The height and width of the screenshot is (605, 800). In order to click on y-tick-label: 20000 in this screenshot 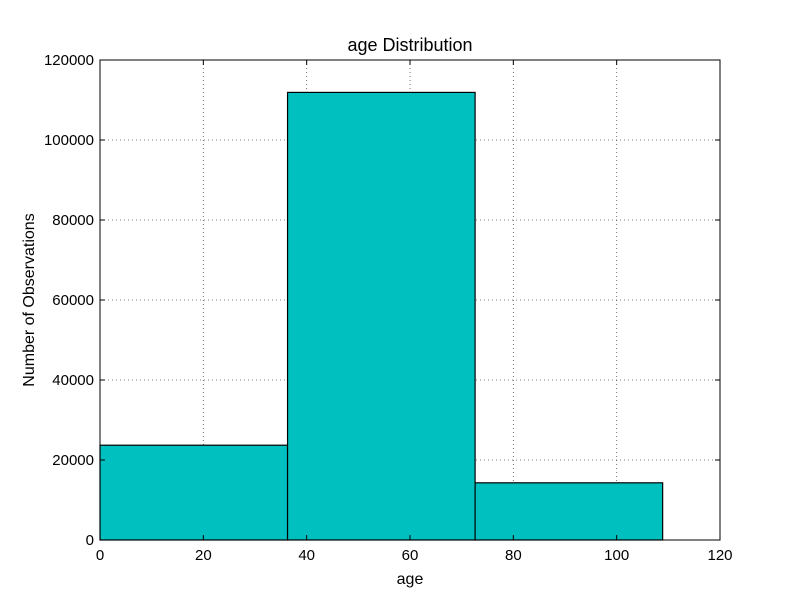, I will do `click(73, 460)`.